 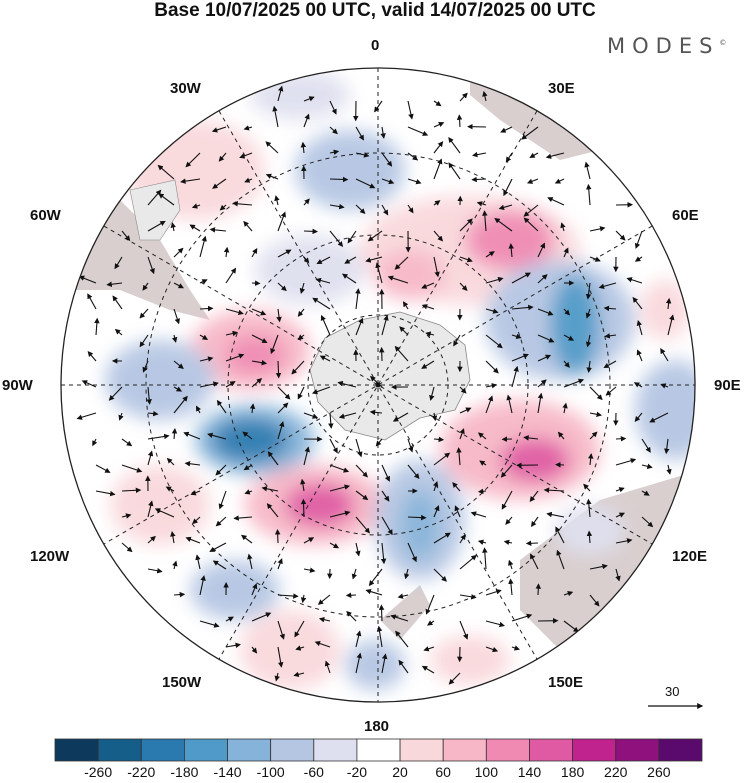 I want to click on colorbar-tick-label: 100, so click(x=486, y=772).